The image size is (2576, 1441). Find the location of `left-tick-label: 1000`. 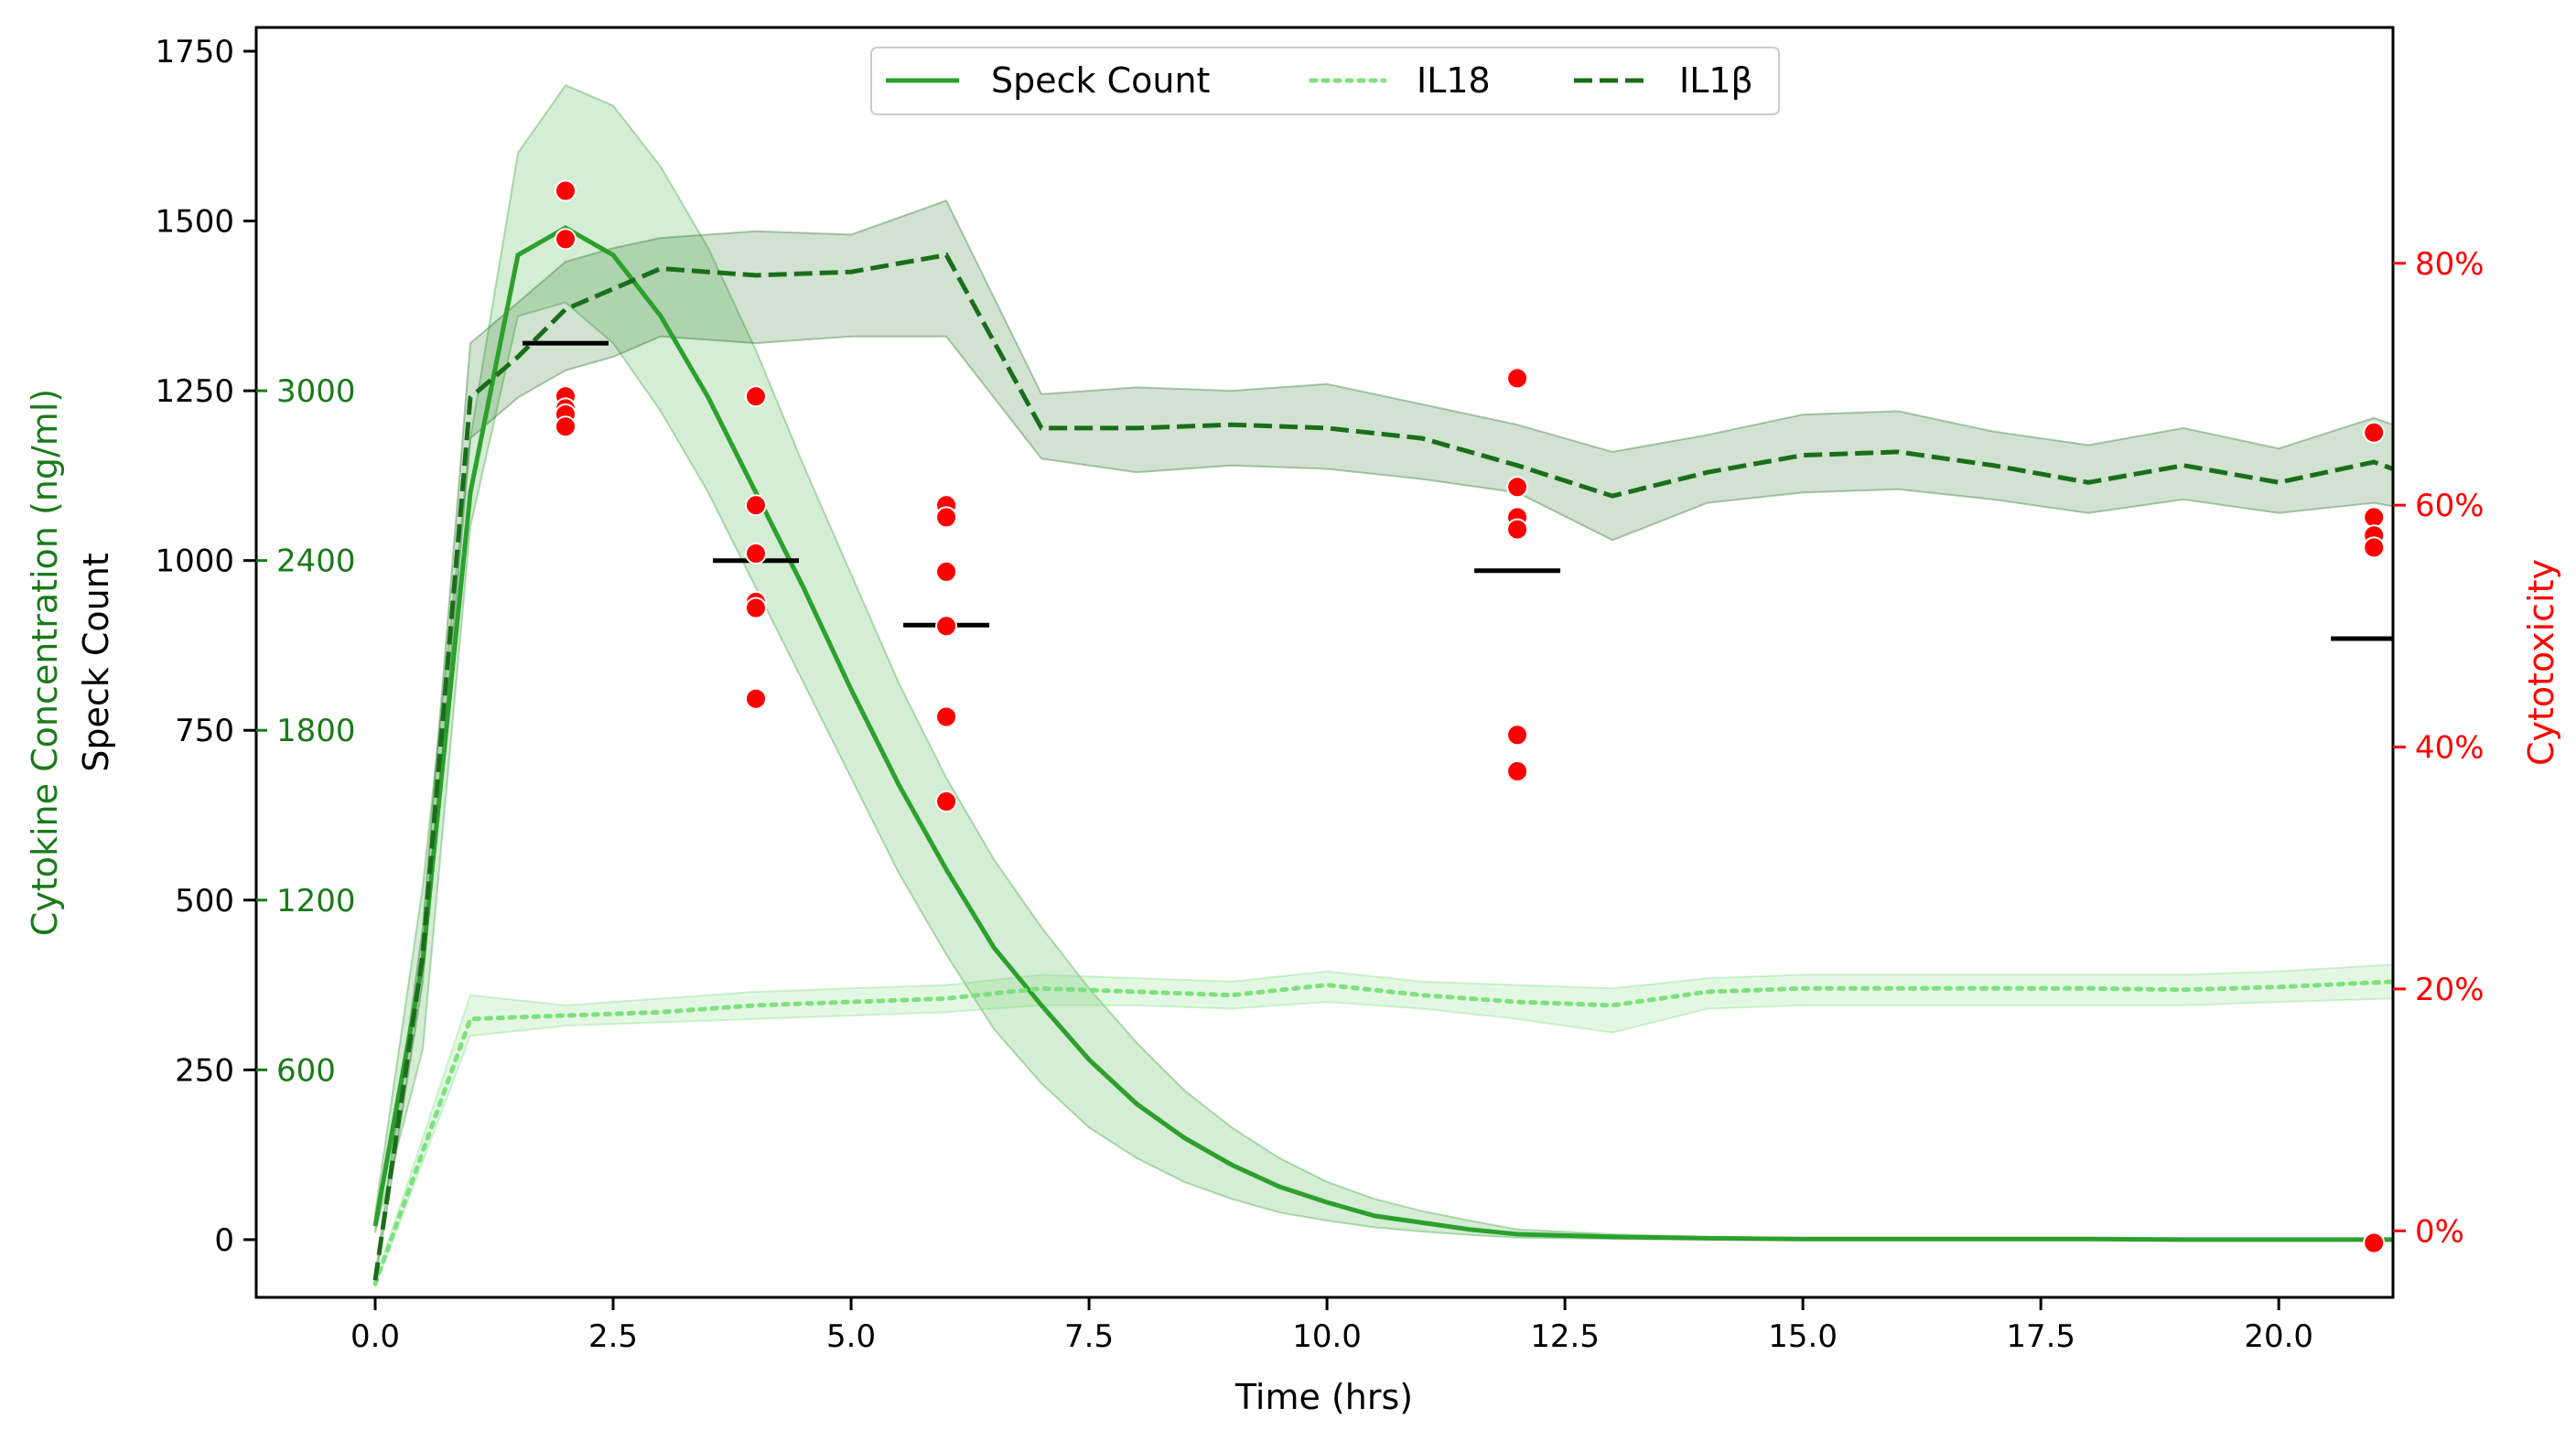

left-tick-label: 1000 is located at coordinates (195, 561).